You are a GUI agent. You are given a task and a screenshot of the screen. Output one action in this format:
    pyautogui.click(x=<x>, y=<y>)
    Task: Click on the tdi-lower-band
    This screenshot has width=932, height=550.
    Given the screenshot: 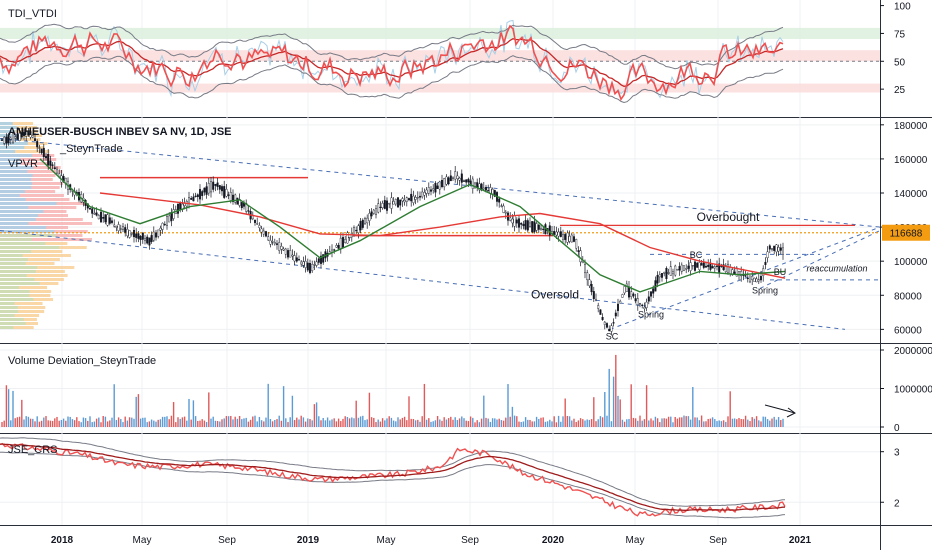 What is the action you would take?
    pyautogui.click(x=392, y=79)
    